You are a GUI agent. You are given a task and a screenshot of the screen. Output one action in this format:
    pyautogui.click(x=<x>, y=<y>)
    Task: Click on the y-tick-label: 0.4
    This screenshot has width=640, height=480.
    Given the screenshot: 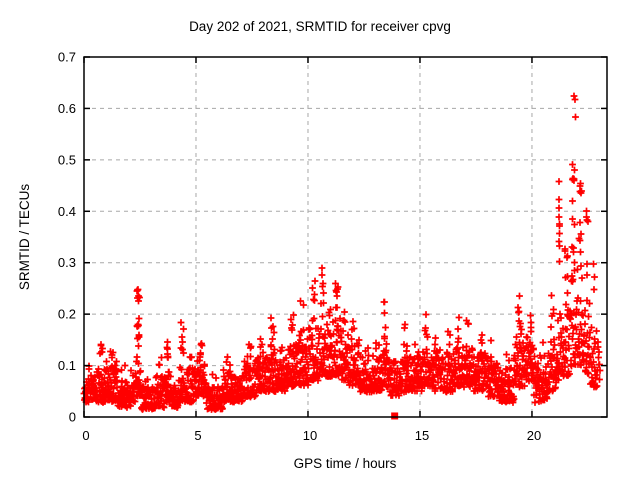 What is the action you would take?
    pyautogui.click(x=67, y=211)
    